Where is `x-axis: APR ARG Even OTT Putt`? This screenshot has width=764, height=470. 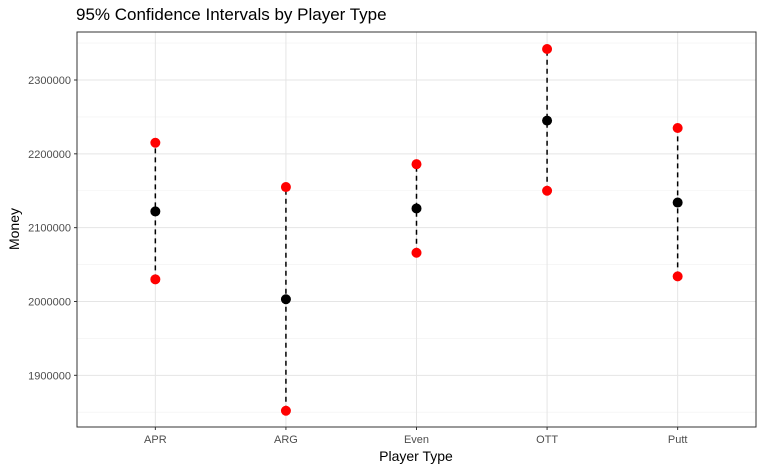 x-axis: APR ARG Even OTT Putt is located at coordinates (415, 436).